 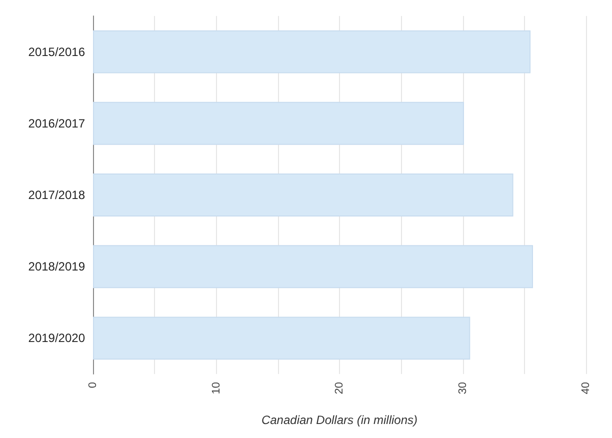 I want to click on x-tick-label: 30, so click(x=462, y=388).